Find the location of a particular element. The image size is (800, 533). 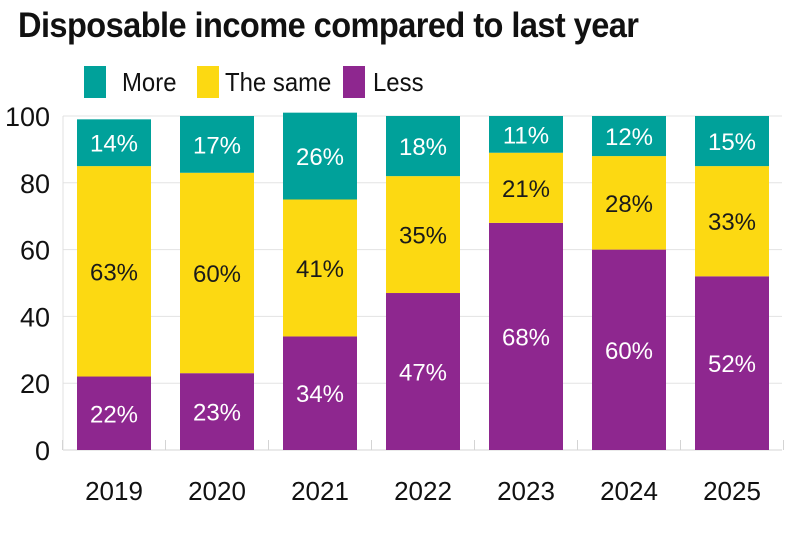

data-label-the-same-2021: 41% is located at coordinates (320, 269).